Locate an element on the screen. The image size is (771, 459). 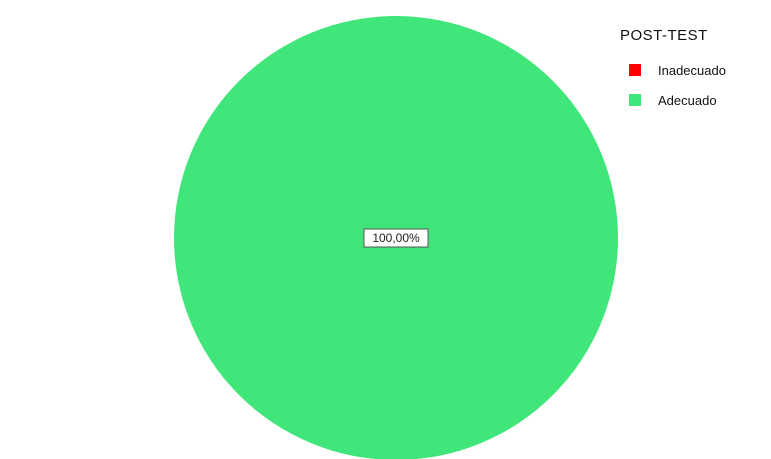
data-label-box is located at coordinates (396, 238).